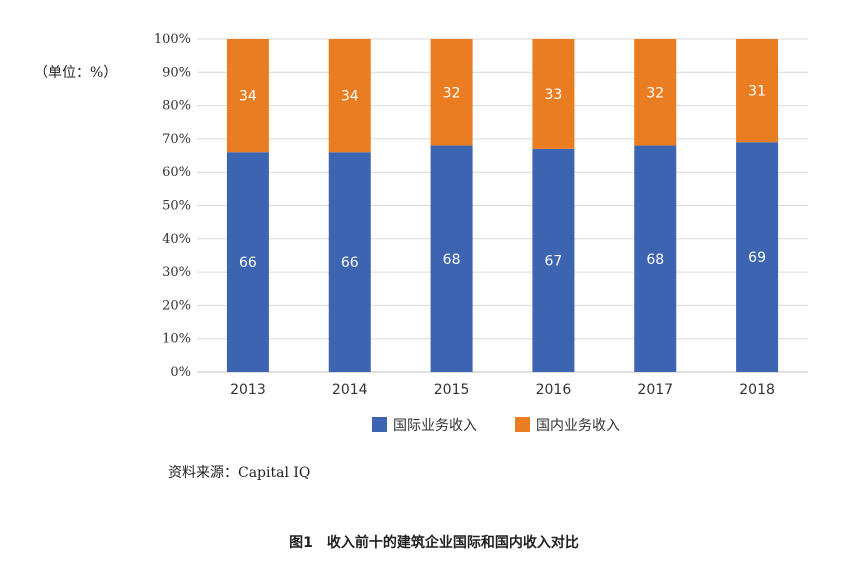  What do you see at coordinates (176, 272) in the screenshot?
I see `y-tick-label: 30%` at bounding box center [176, 272].